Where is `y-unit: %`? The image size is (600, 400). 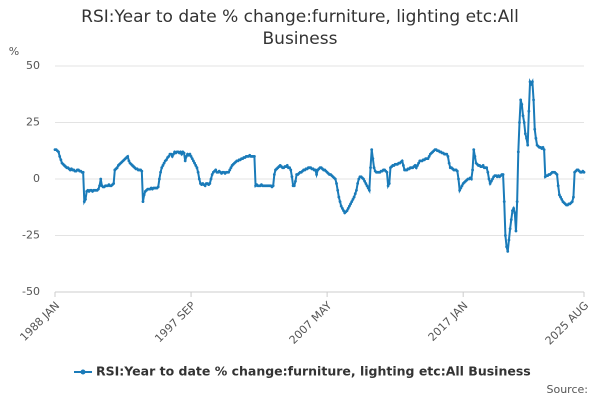 y-unit: % is located at coordinates (14, 51).